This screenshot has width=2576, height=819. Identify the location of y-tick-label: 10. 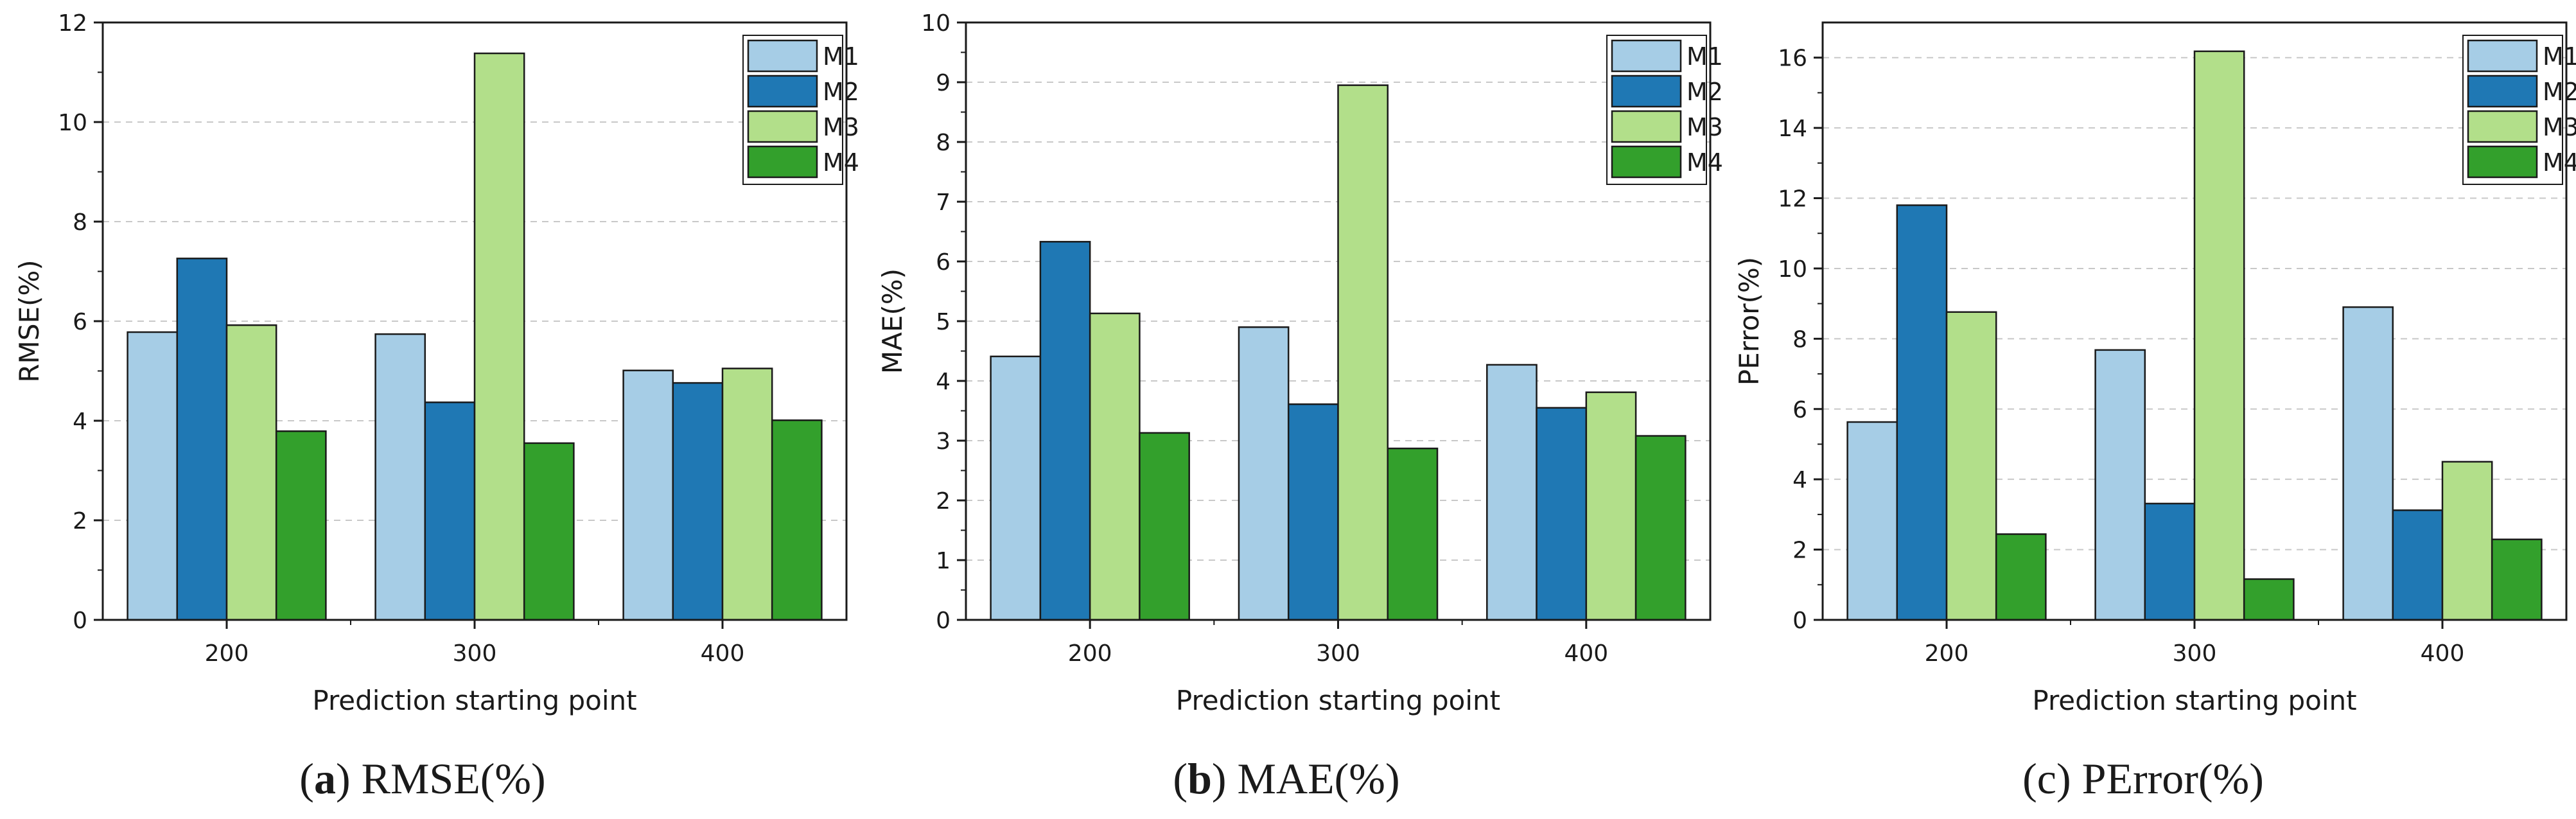
(1792, 269).